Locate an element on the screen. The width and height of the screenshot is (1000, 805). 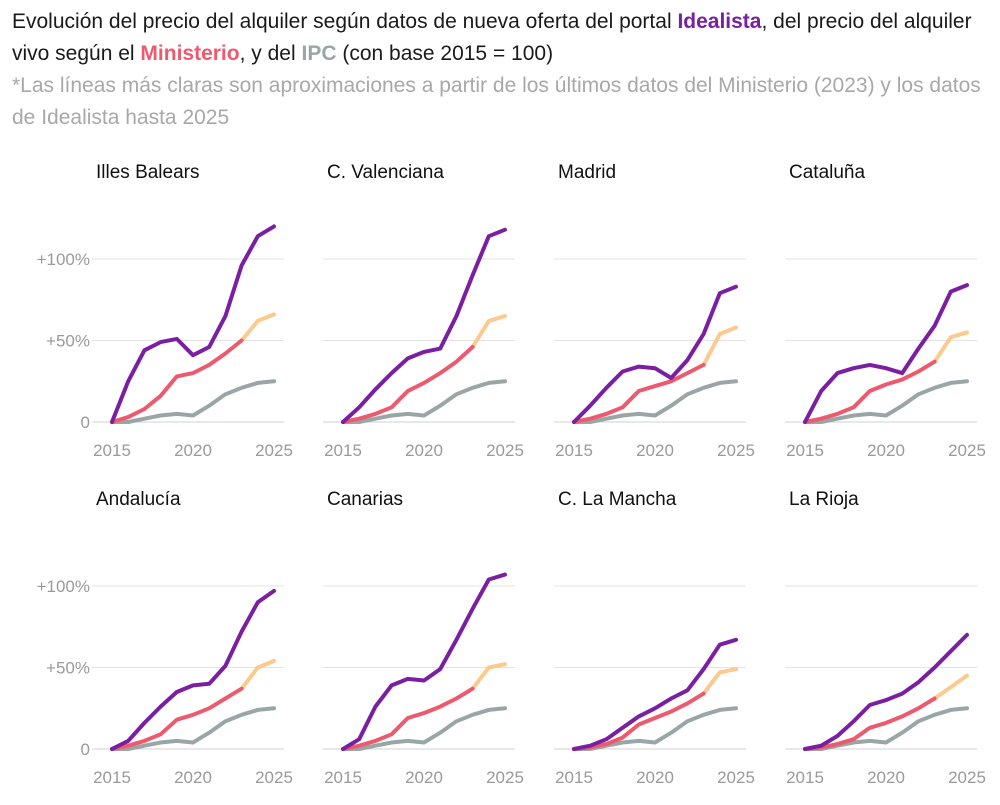
panel-title: Illes Balears is located at coordinates (148, 172).